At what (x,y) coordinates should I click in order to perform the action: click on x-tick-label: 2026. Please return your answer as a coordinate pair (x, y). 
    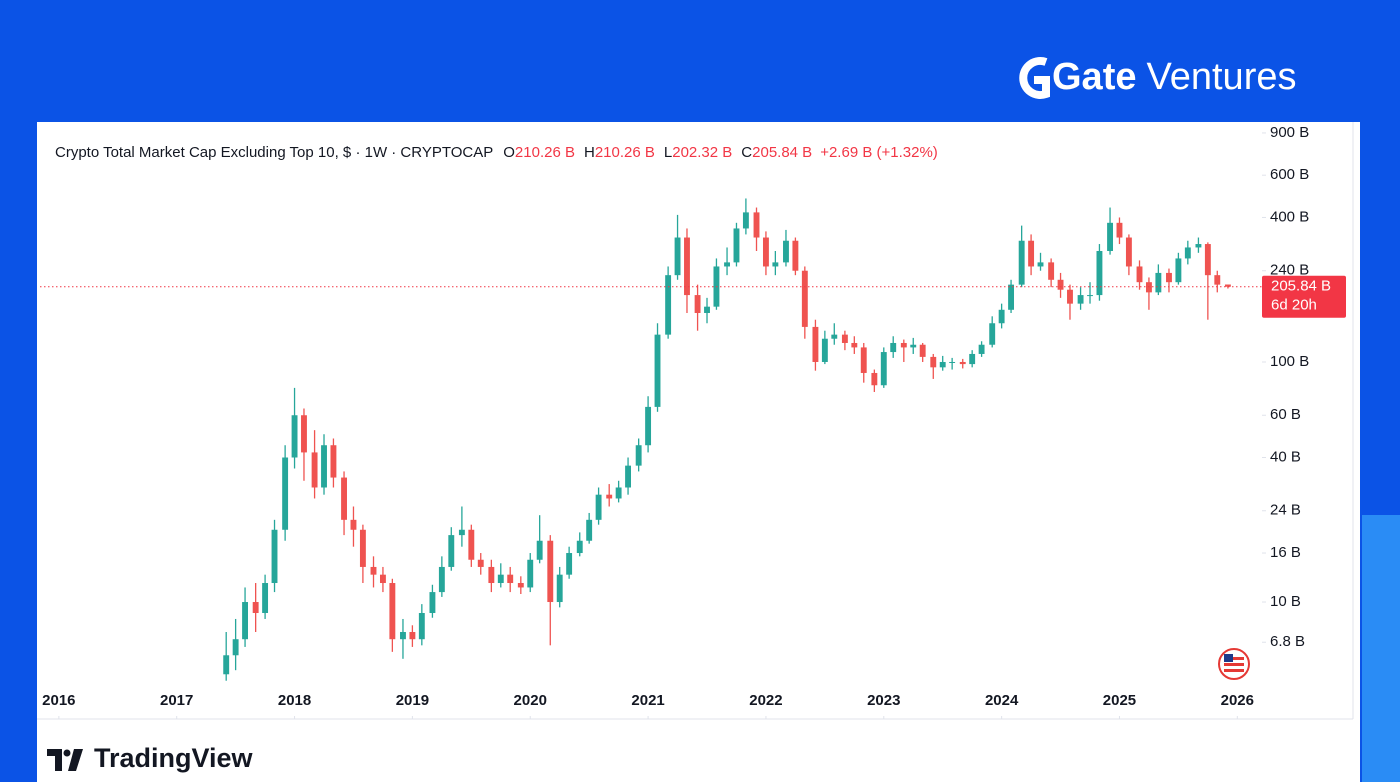
    Looking at the image, I should click on (1237, 700).